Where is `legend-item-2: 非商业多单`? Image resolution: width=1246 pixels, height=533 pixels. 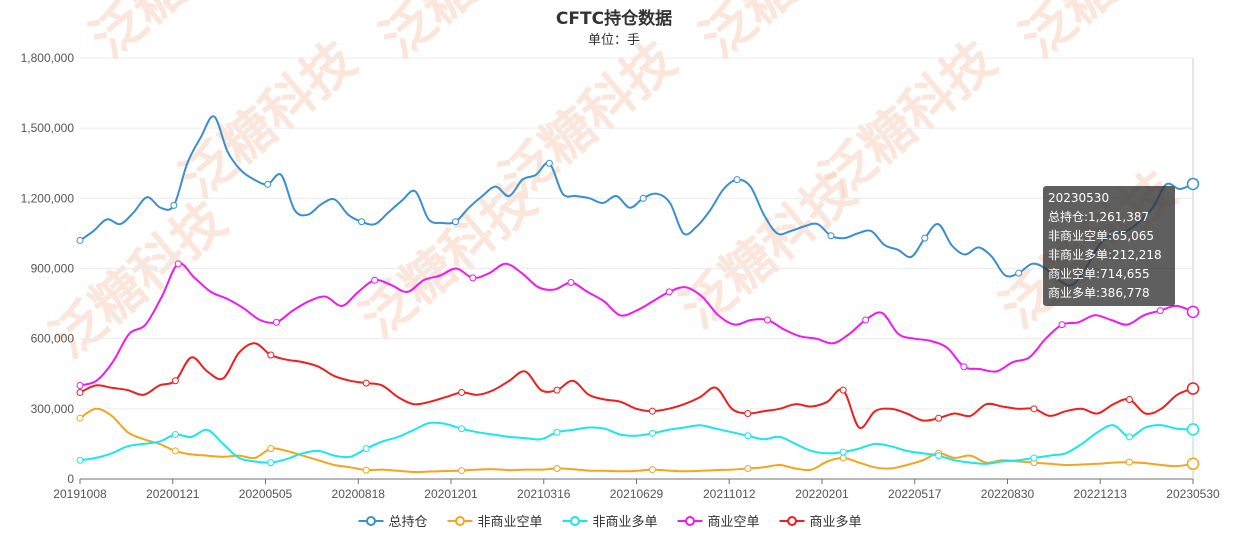 legend-item-2: 非商业多单 is located at coordinates (610, 522).